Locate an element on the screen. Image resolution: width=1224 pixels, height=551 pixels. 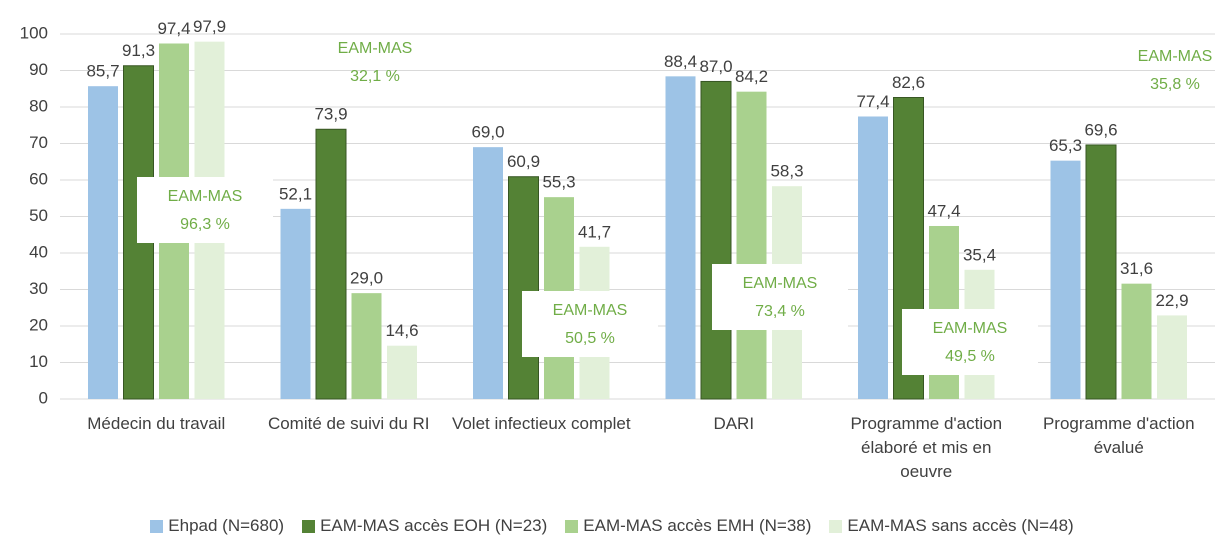
value-label: 82,6 is located at coordinates (908, 82).